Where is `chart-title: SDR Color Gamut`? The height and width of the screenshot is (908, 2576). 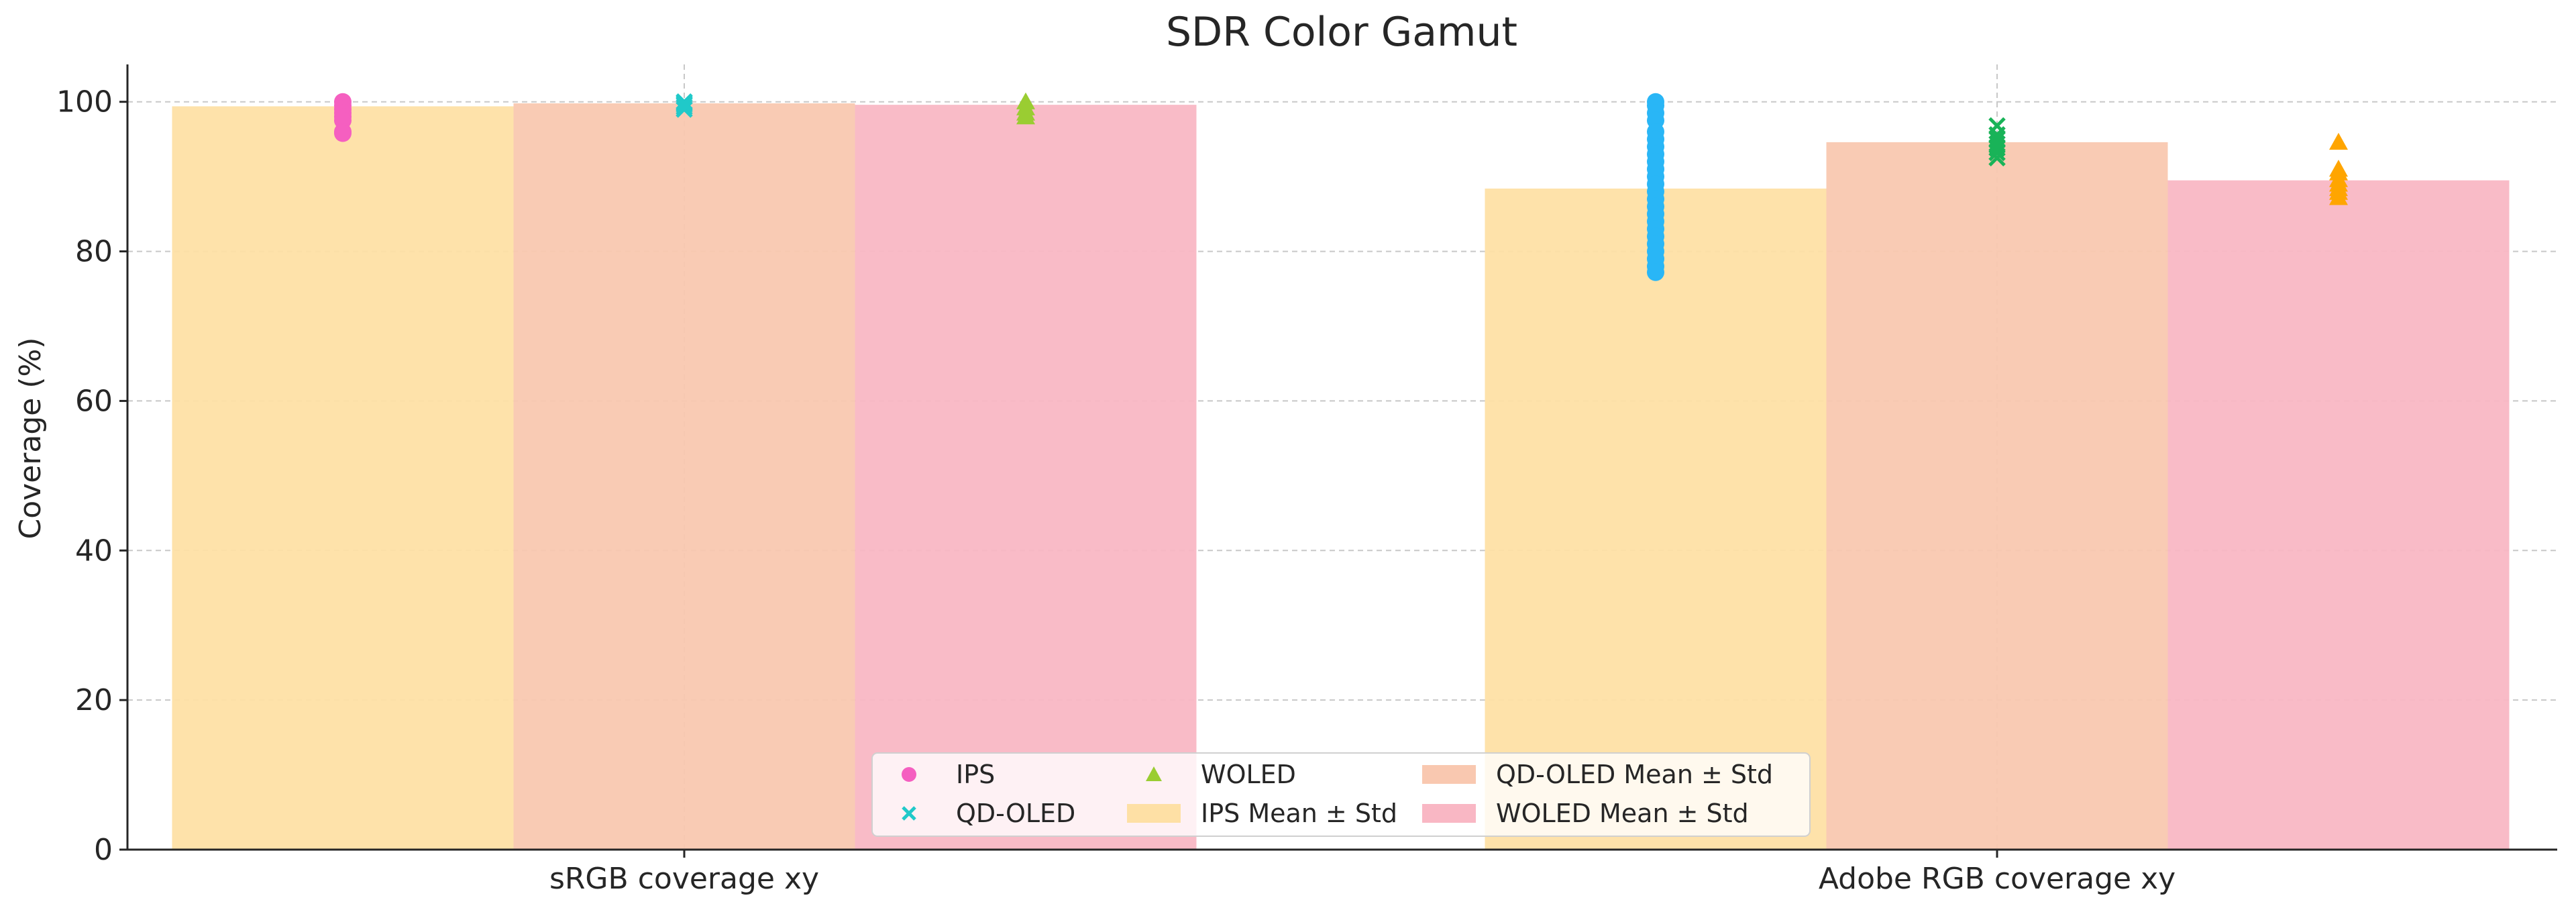
chart-title: SDR Color Gamut is located at coordinates (1341, 32).